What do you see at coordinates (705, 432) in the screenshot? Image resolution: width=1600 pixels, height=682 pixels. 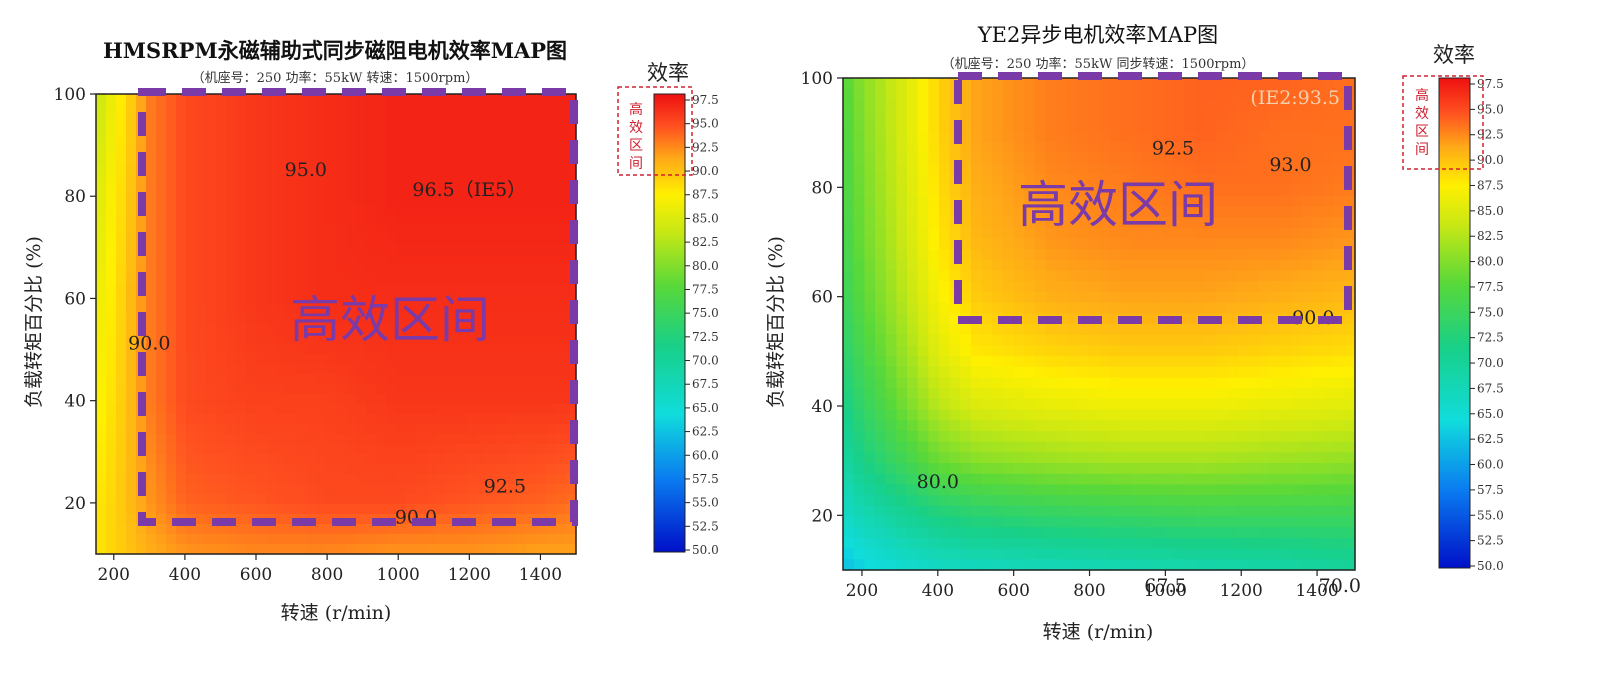 I see `colorbar-tick-label: 62.5` at bounding box center [705, 432].